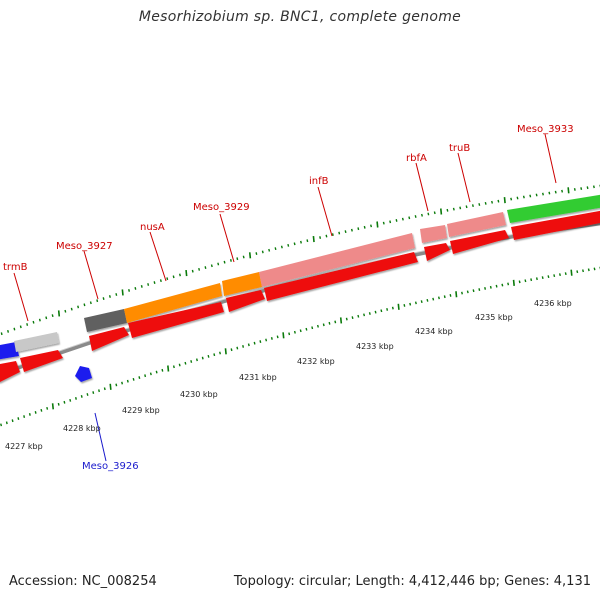  Describe the element at coordinates (110, 466) in the screenshot. I see `gene-label-Meso_3926: Meso_3926` at that location.